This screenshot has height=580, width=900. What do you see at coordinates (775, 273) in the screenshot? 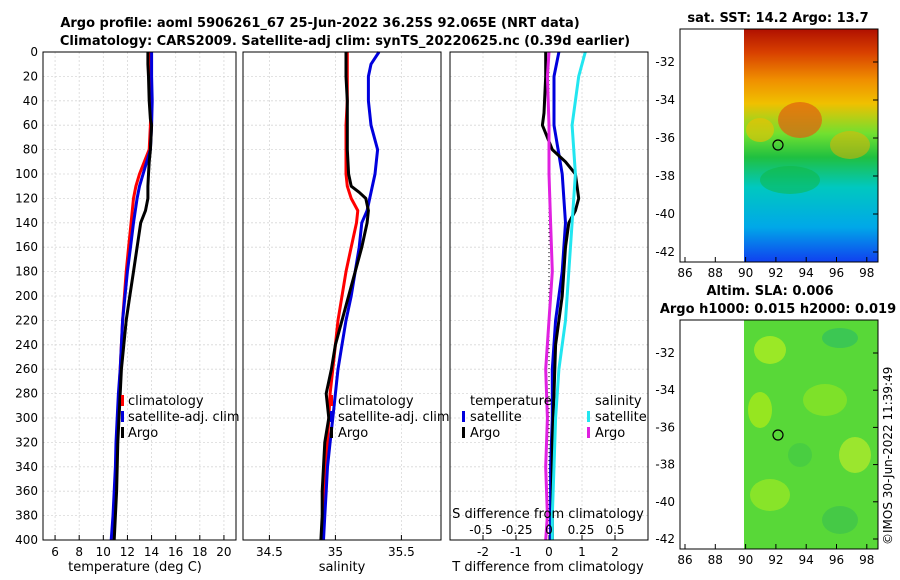
I see `lon-tick-92: 92` at bounding box center [775, 273].